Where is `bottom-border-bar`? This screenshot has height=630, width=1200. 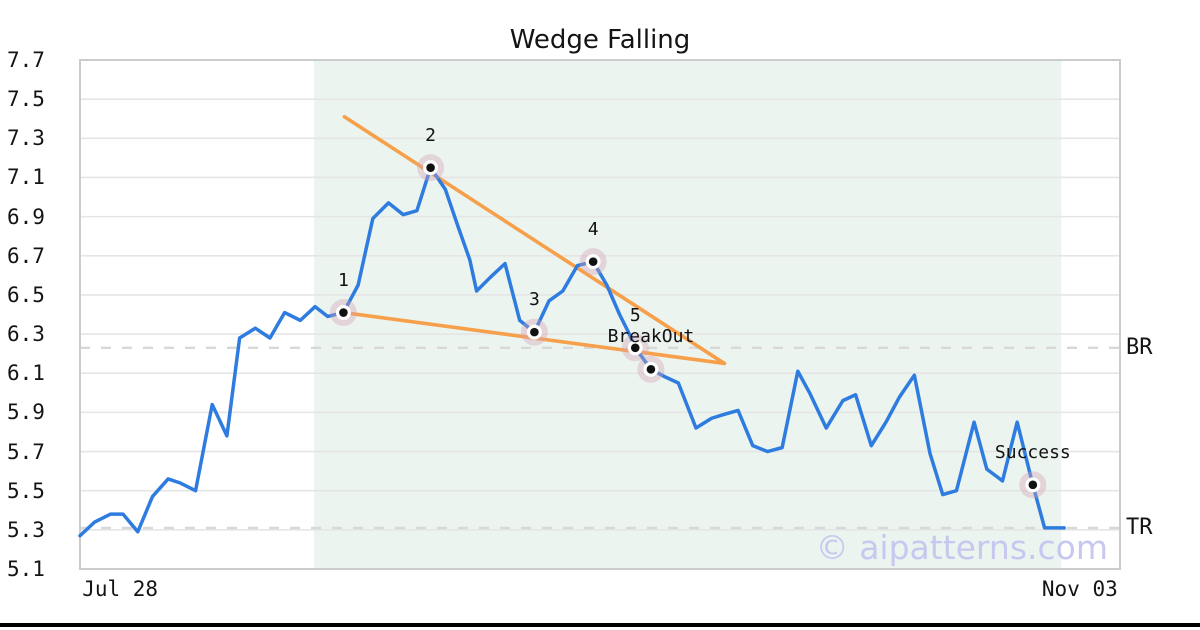
bottom-border-bar is located at coordinates (600, 625).